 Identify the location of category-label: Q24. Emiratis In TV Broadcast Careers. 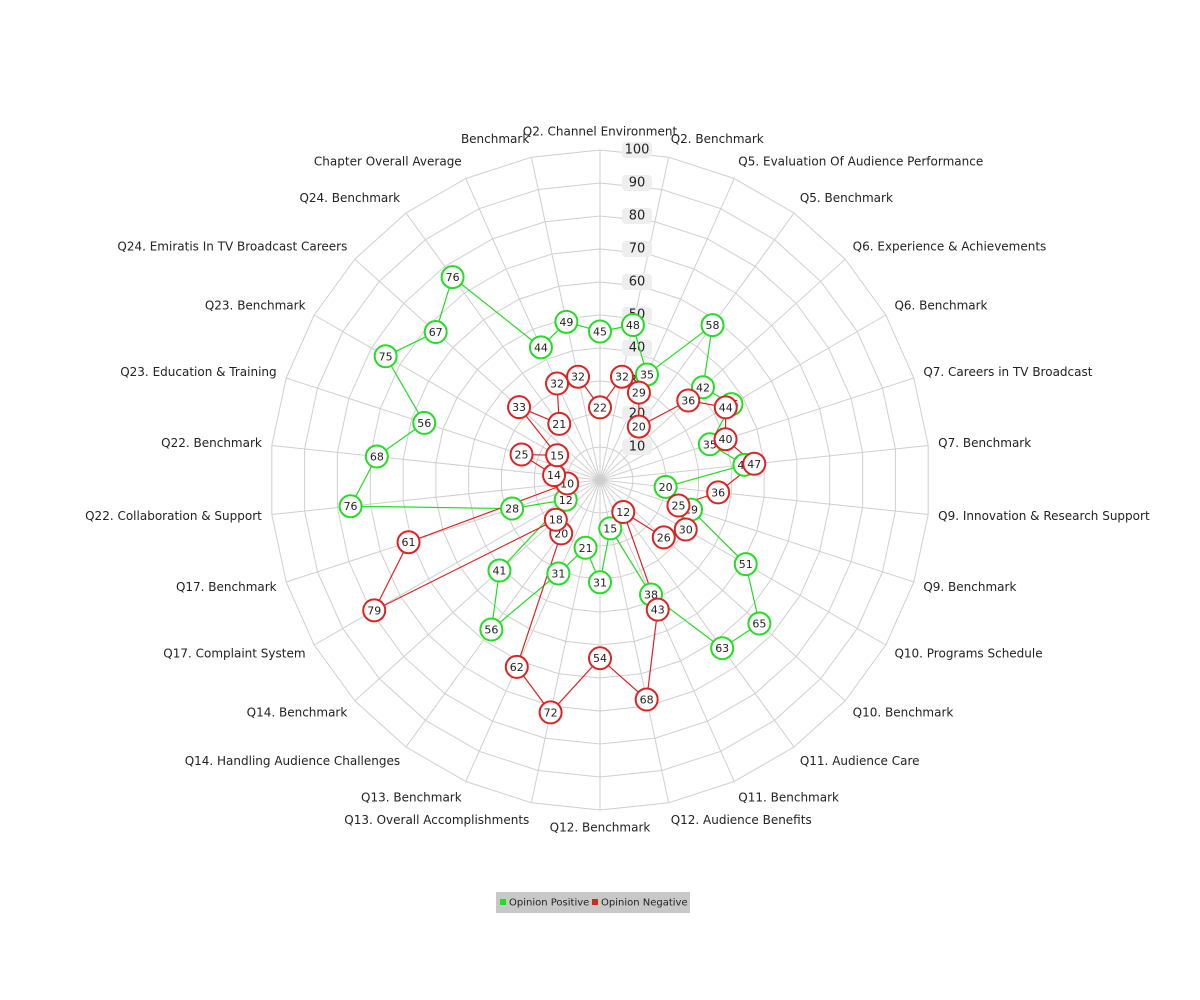
(232, 247).